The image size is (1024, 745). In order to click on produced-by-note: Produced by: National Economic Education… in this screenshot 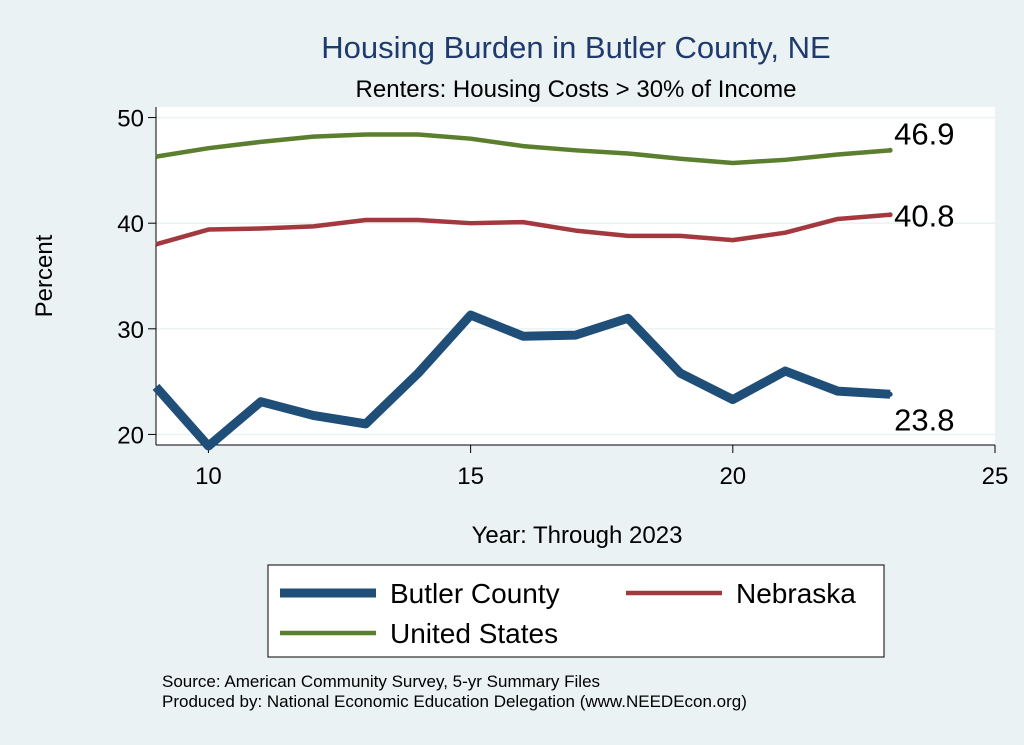, I will do `click(454, 701)`.